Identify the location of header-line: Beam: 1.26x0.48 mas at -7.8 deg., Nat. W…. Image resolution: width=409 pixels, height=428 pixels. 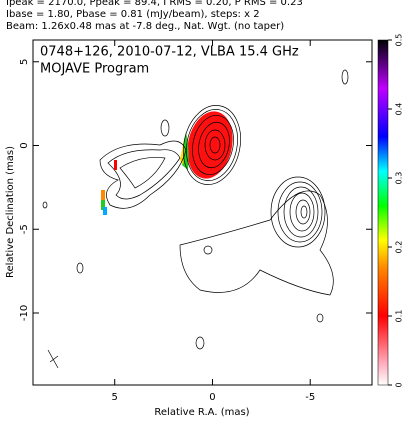
(145, 26).